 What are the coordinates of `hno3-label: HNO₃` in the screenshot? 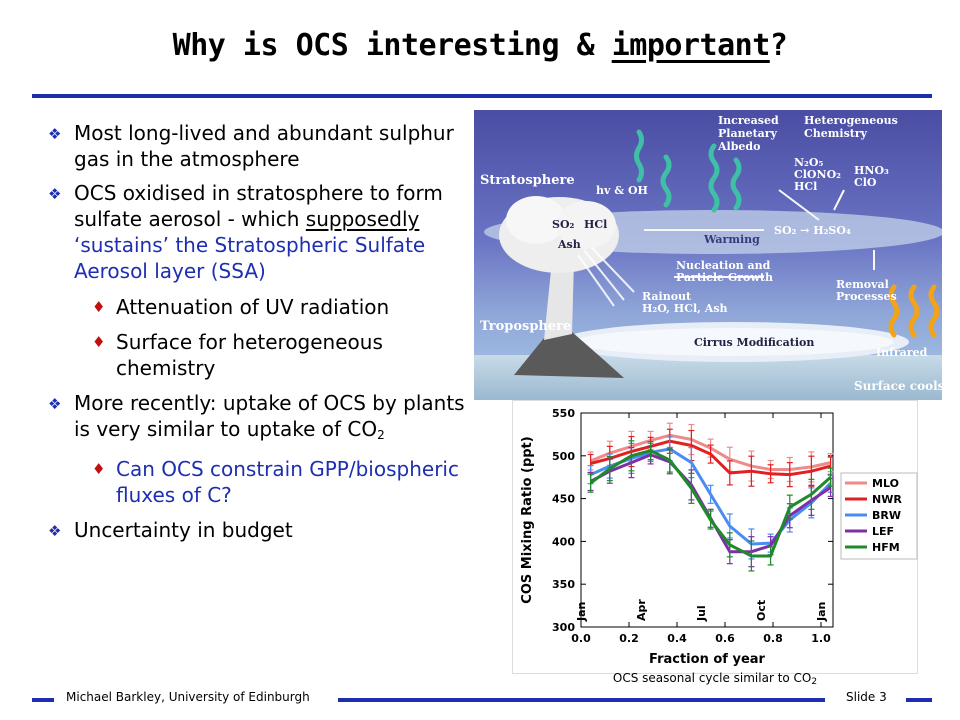 It's located at (871, 170).